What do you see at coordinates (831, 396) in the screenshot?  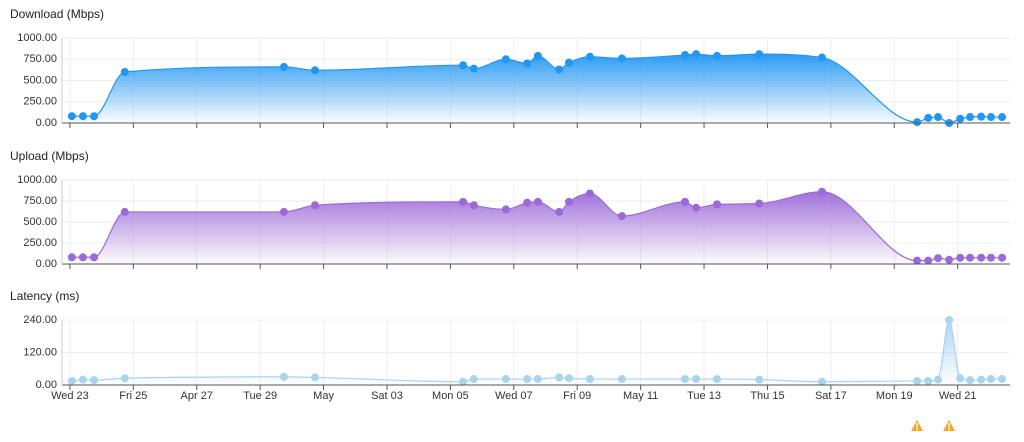 I see `x-tick-label: Sat 17` at bounding box center [831, 396].